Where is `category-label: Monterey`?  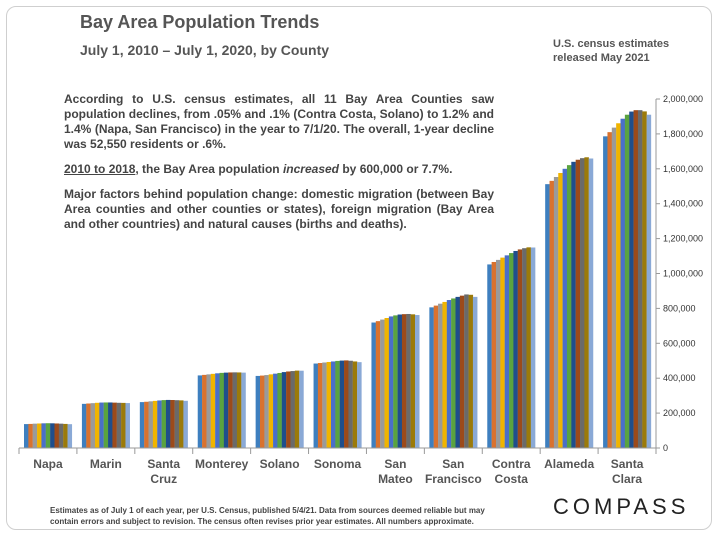
category-label: Monterey is located at coordinates (222, 464).